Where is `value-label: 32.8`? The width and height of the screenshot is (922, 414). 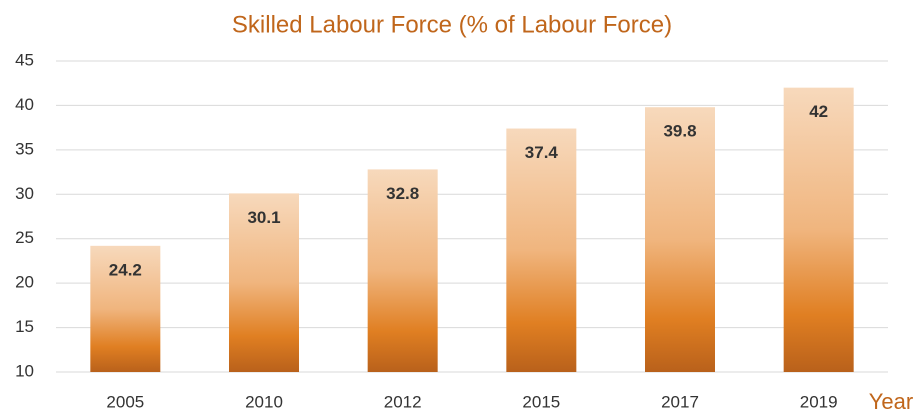 value-label: 32.8 is located at coordinates (402, 193).